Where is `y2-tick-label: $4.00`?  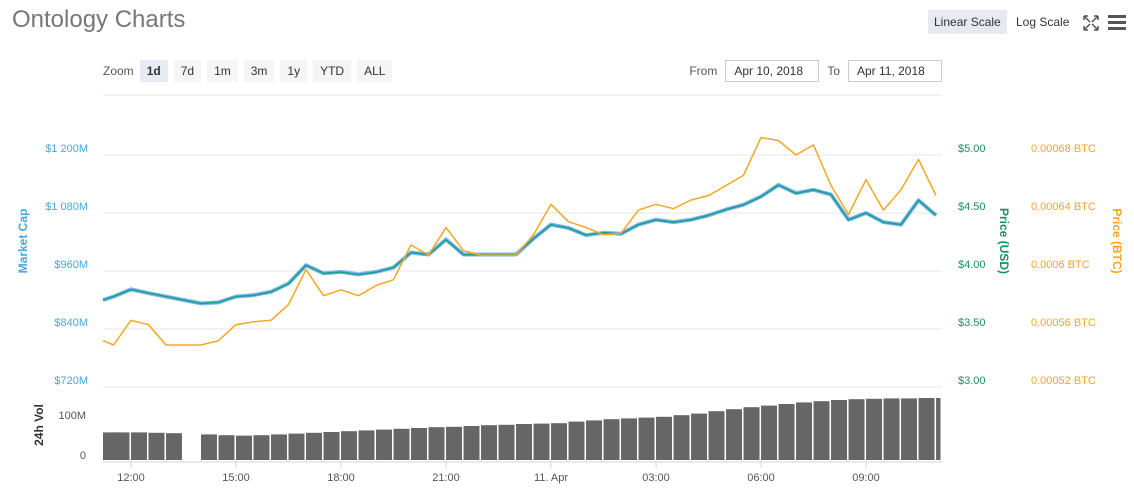 y2-tick-label: $4.00 is located at coordinates (972, 265).